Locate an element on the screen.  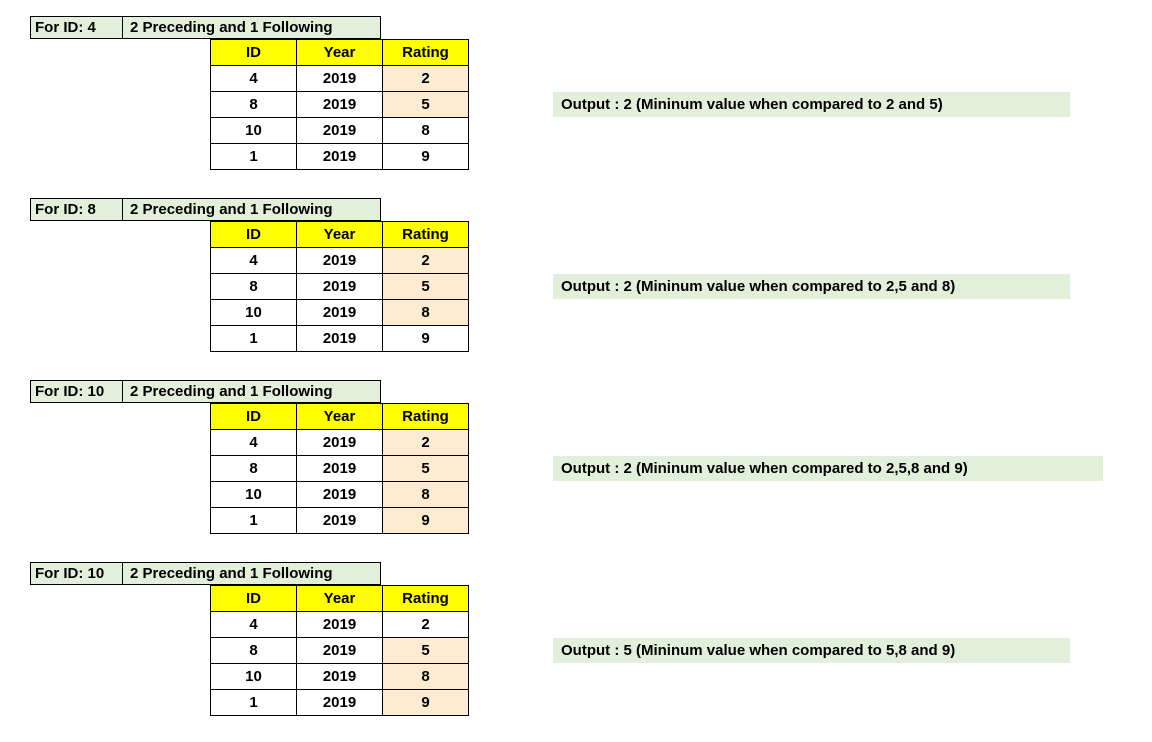
for-id-cell: For ID: 4 is located at coordinates (76, 27).